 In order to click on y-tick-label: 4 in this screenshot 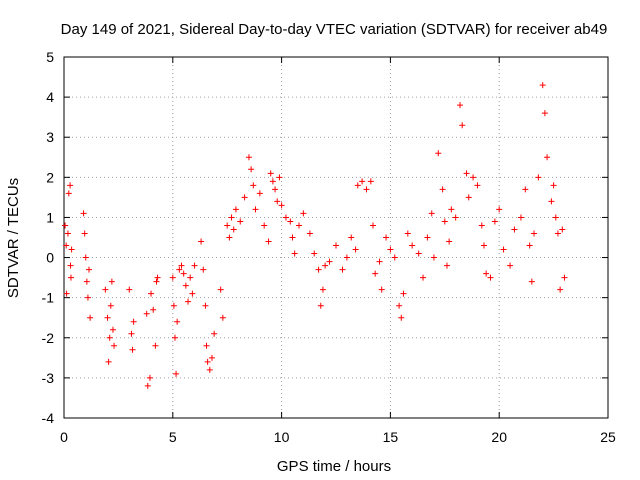, I will do `click(50, 97)`.